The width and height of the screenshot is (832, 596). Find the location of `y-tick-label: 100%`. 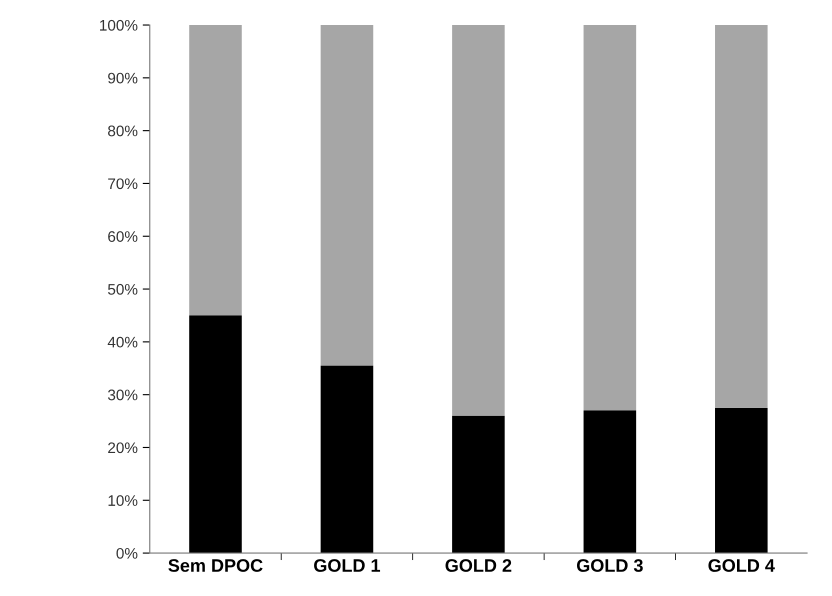

y-tick-label: 100% is located at coordinates (119, 25).